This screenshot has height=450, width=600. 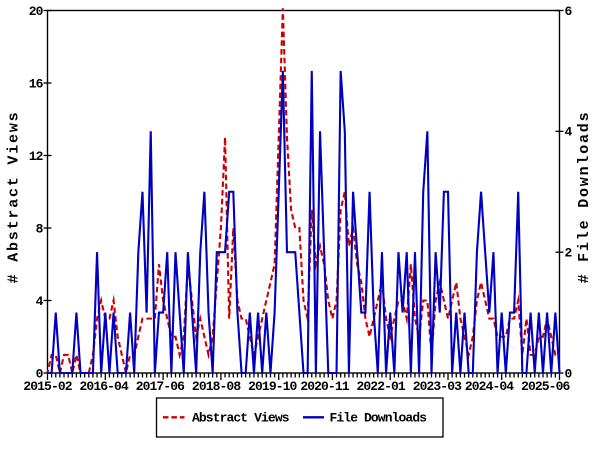 What do you see at coordinates (489, 386) in the screenshot?
I see `svg-text: 2024-04` at bounding box center [489, 386].